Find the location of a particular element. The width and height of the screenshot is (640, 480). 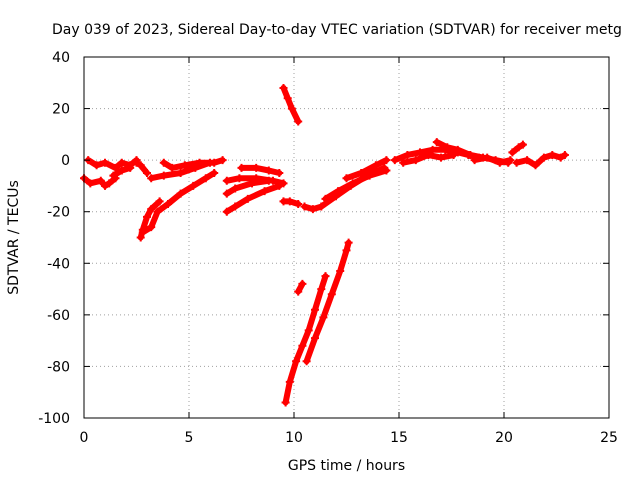

series-sat-s is located at coordinates (300, 287).